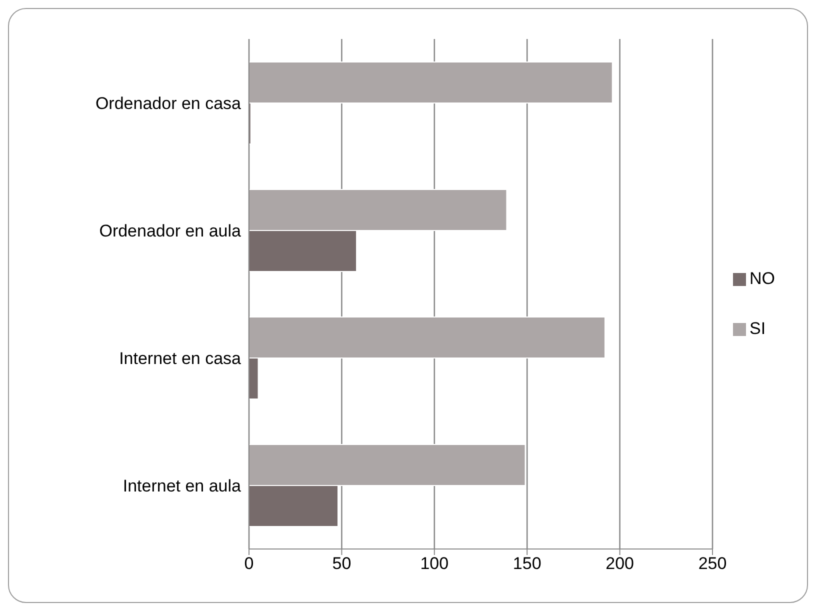  I want to click on y-tick-label: Ordenador en casa, so click(168, 103).